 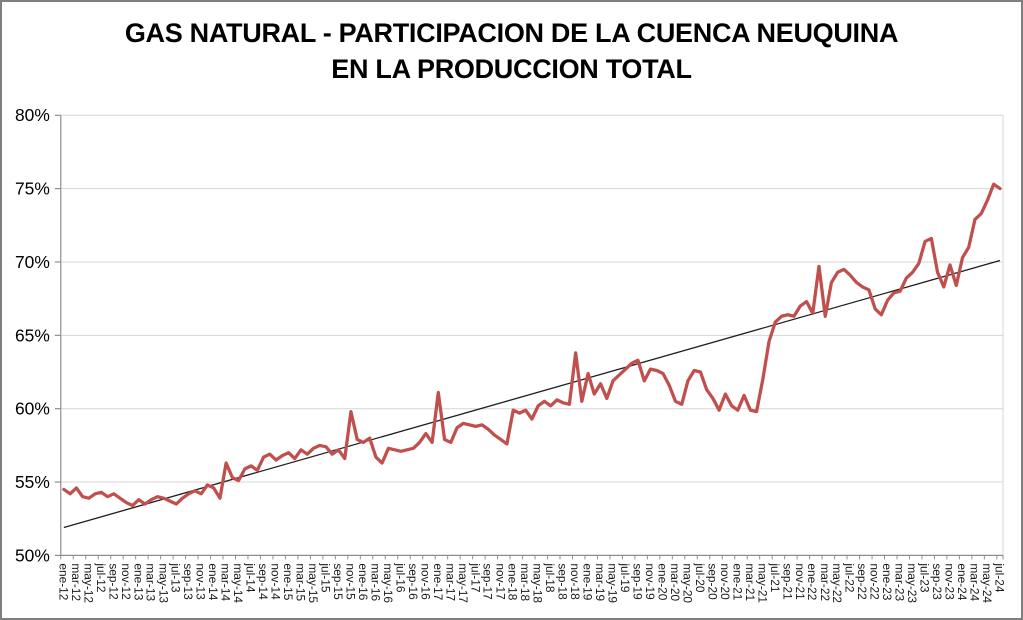 What do you see at coordinates (32, 189) in the screenshot?
I see `y-tick-label-75: 75%` at bounding box center [32, 189].